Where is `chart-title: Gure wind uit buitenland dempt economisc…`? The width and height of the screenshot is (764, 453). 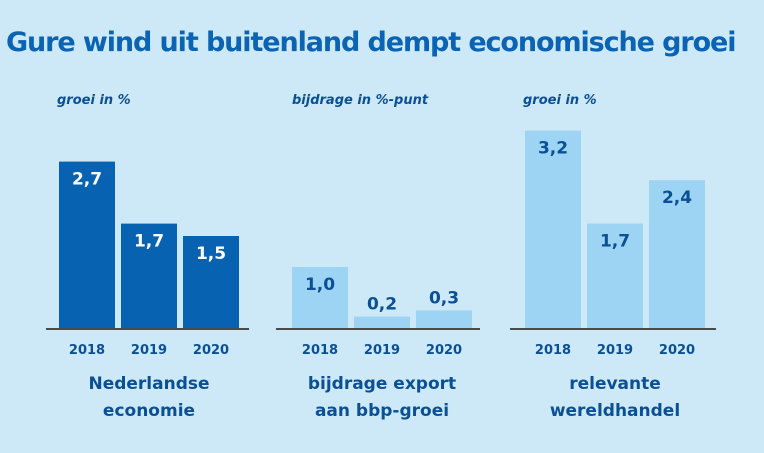 chart-title: Gure wind uit buitenland dempt economisc… is located at coordinates (371, 42).